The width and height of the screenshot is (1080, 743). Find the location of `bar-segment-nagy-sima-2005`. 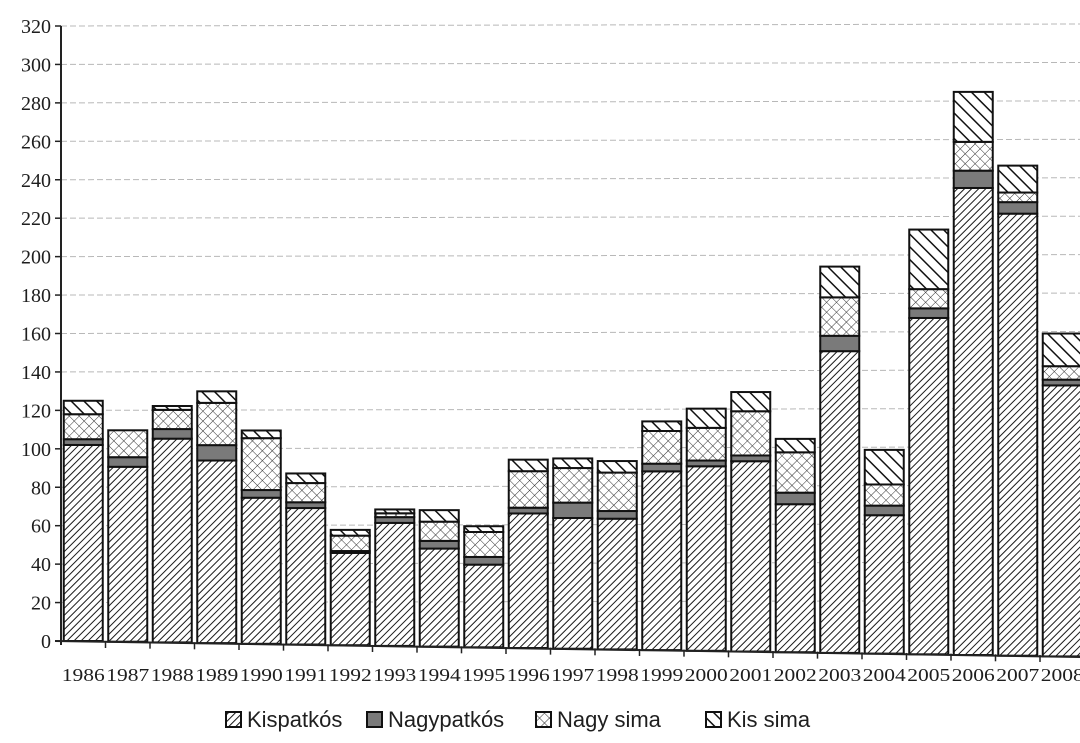

bar-segment-nagy-sima-2005 is located at coordinates (929, 299).